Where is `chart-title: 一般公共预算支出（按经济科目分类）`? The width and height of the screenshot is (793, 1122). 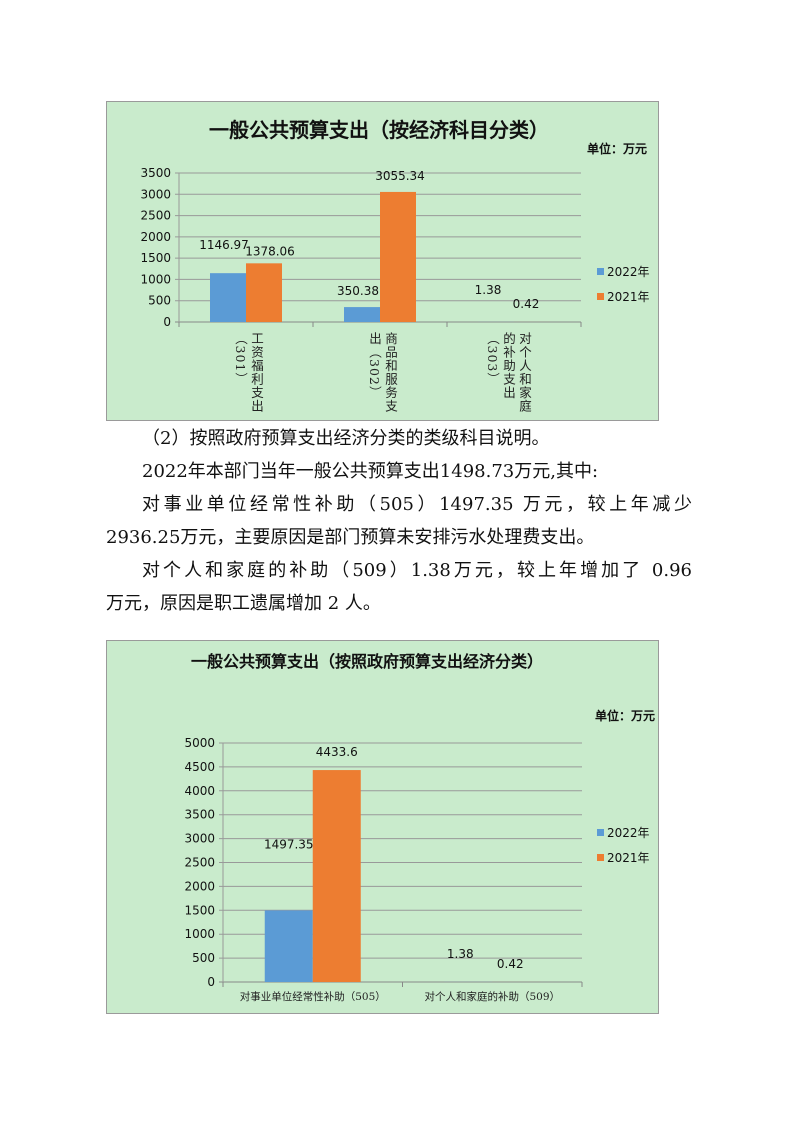 chart-title: 一般公共预算支出（按经济科目分类） is located at coordinates (379, 130).